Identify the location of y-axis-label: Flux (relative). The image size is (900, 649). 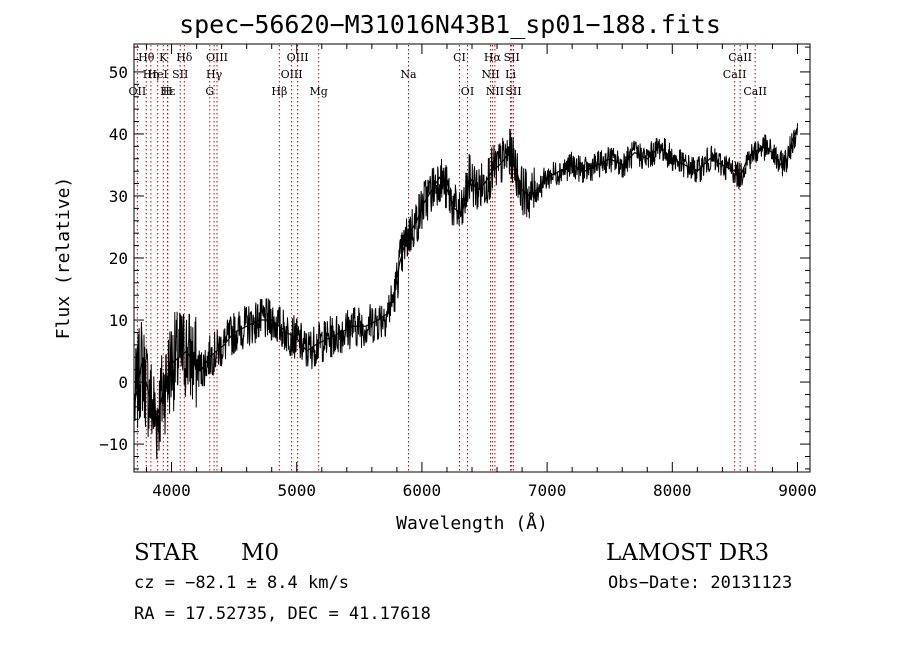
(63, 258).